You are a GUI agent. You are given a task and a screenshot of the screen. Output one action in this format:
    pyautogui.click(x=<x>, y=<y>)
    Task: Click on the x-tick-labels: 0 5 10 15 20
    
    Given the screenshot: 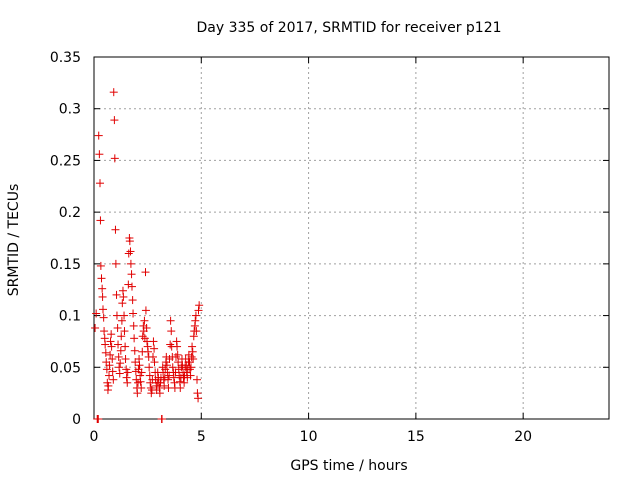 What is the action you would take?
    pyautogui.click(x=311, y=437)
    